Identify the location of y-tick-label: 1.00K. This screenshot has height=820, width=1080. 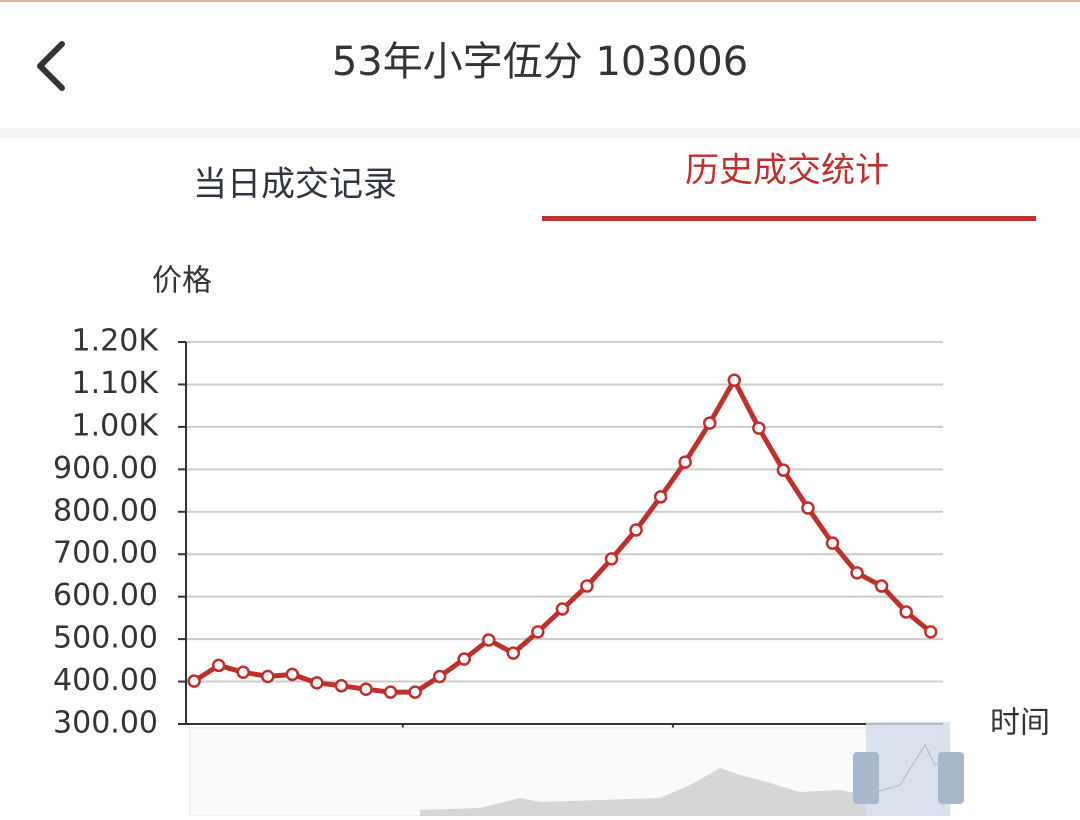
(116, 425).